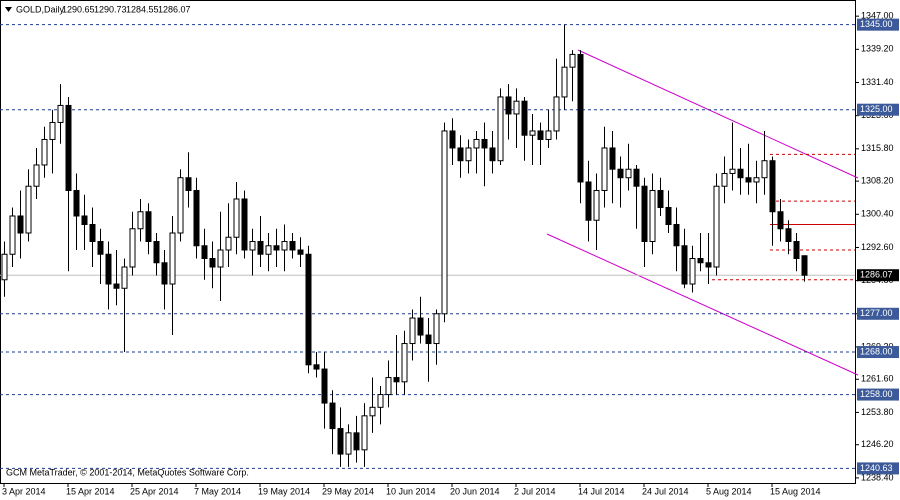 The width and height of the screenshot is (900, 500). I want to click on x-tick-label: 7 May 2014, so click(217, 491).